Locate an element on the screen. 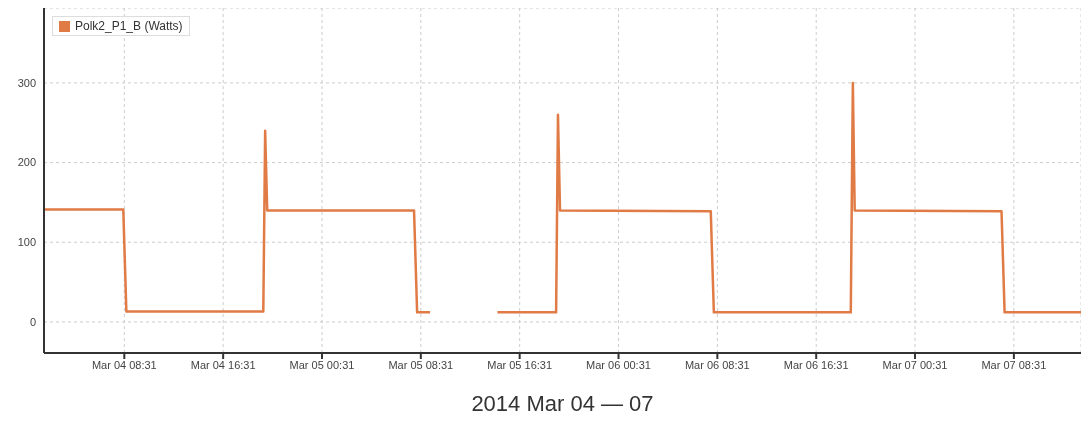  legend-label: Polk2_P1_B (Watts) is located at coordinates (129, 26).